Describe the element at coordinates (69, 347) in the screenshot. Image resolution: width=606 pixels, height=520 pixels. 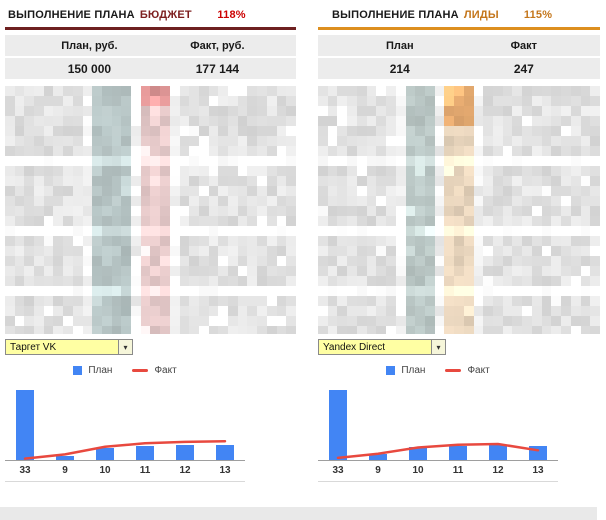
I see `budget-source-filter: Таргет VK ▾` at that location.